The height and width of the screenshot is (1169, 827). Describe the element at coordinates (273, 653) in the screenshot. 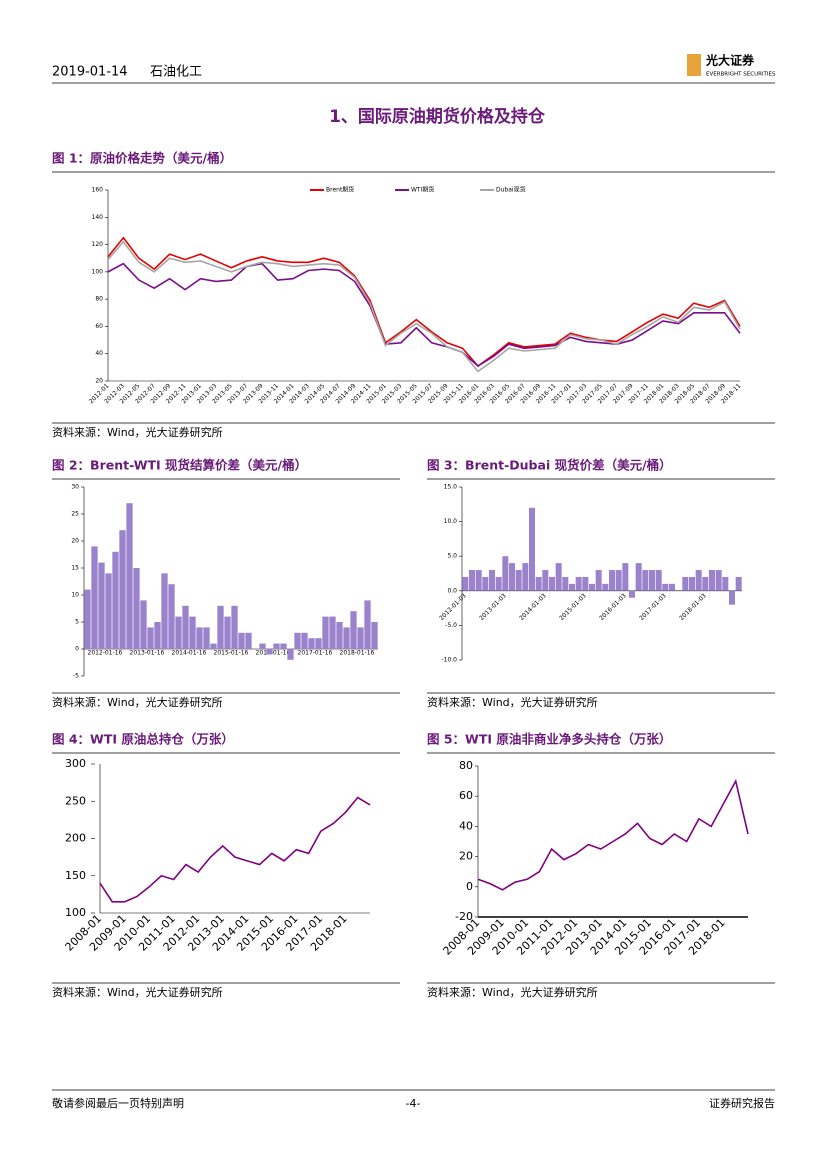

I see `x-tick-label: 2016-01-16` at that location.